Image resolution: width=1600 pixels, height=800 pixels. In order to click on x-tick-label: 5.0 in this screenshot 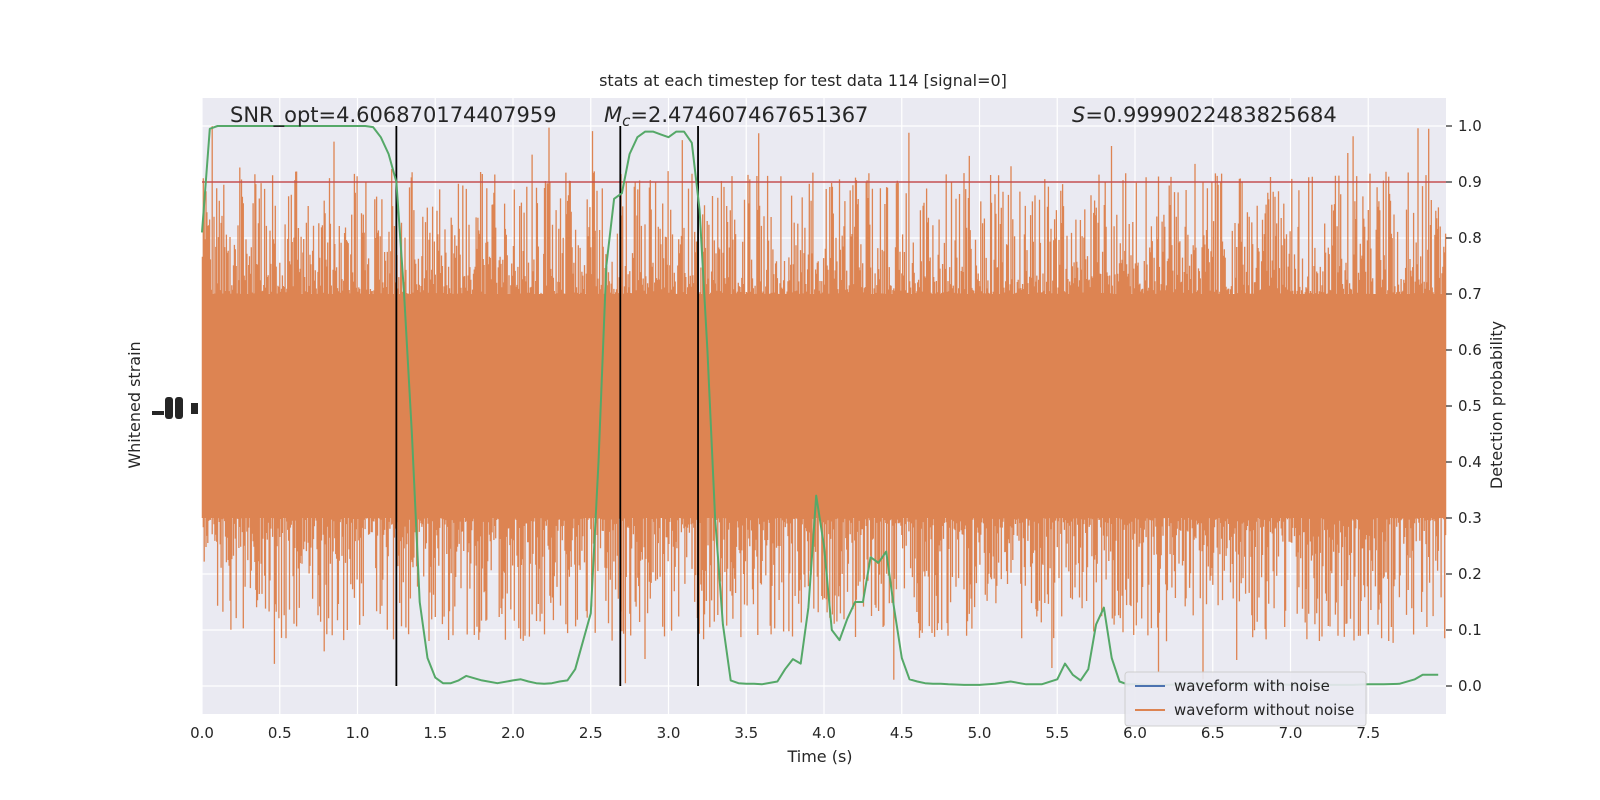, I will do `click(980, 733)`.